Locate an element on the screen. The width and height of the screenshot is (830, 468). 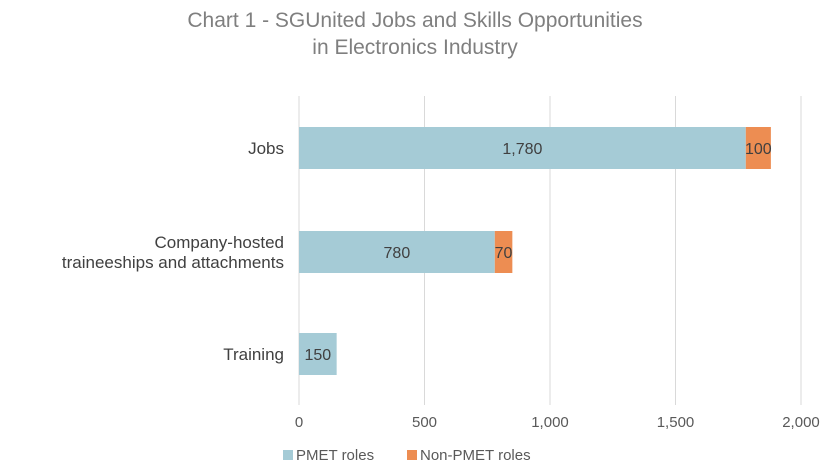
category-label-1-line-0: Company-hosted is located at coordinates (219, 242).